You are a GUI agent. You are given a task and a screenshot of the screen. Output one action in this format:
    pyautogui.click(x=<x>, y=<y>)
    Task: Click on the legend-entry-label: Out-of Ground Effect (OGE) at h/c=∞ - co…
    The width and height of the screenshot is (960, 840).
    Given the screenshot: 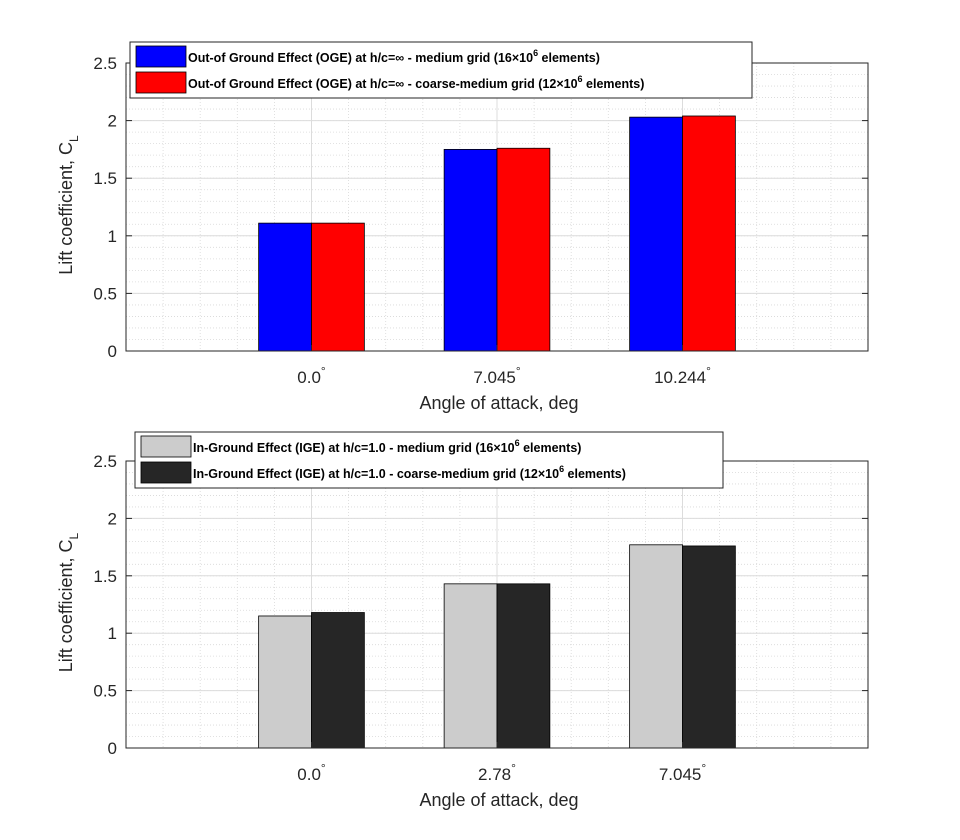 What is the action you would take?
    pyautogui.click(x=416, y=82)
    